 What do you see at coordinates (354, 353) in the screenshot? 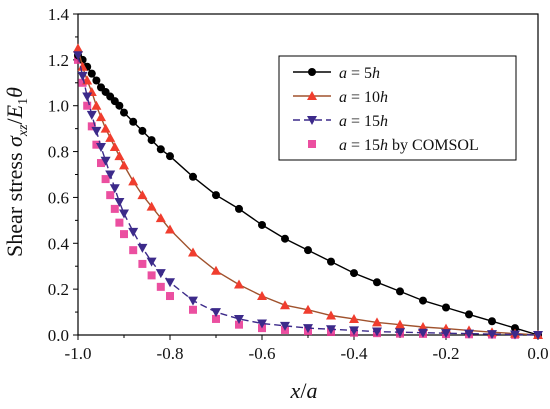
I see `x-tick-label: -0.4` at bounding box center [354, 353].